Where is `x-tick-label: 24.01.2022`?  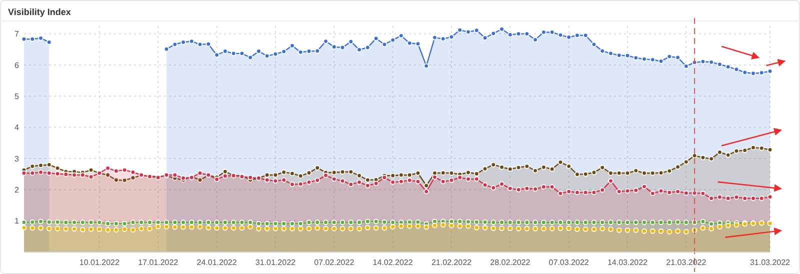 x-tick-label: 24.01.2022 is located at coordinates (217, 262).